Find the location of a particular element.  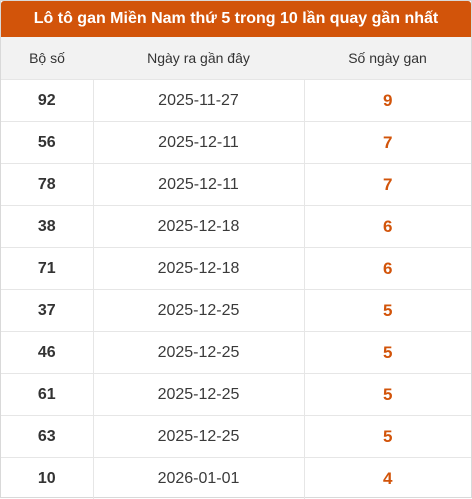

table-row: 78 2025-12-11 7 is located at coordinates (236, 185).